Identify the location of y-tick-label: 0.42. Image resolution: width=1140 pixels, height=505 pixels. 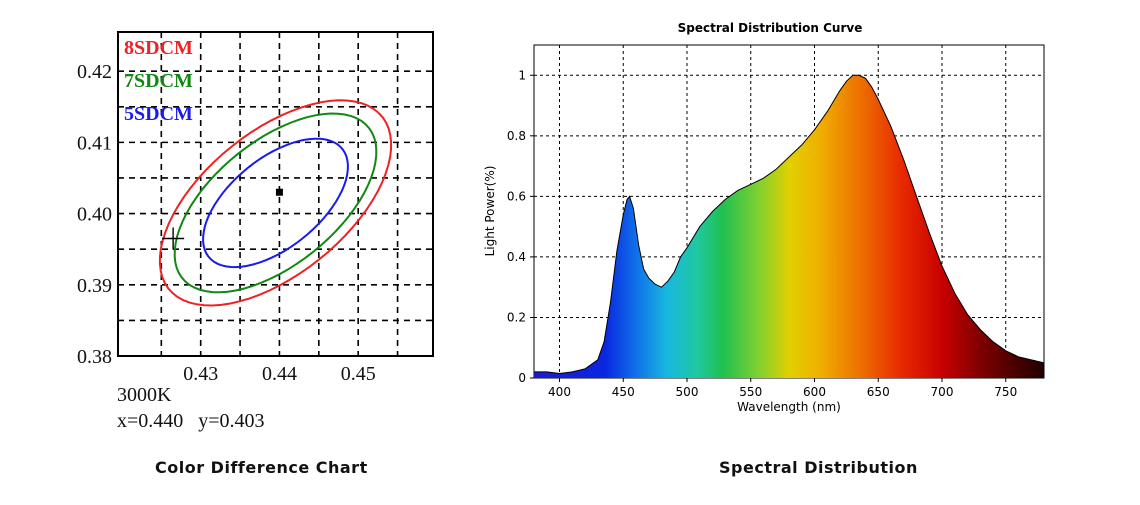
(94, 72).